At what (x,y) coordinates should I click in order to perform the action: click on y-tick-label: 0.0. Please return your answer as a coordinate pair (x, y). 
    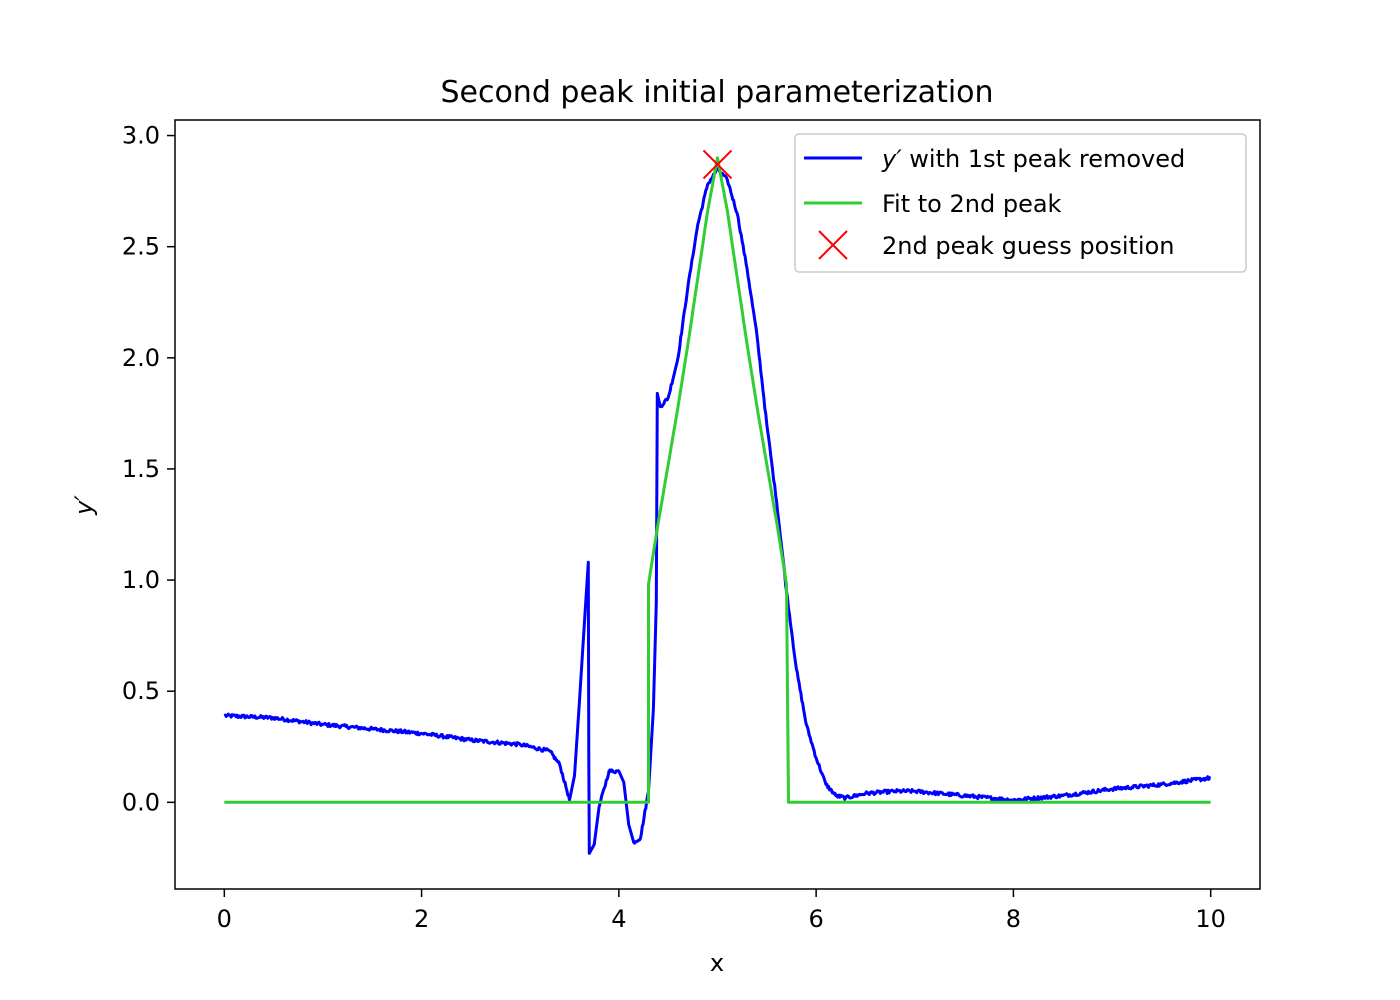
    Looking at the image, I should click on (141, 802).